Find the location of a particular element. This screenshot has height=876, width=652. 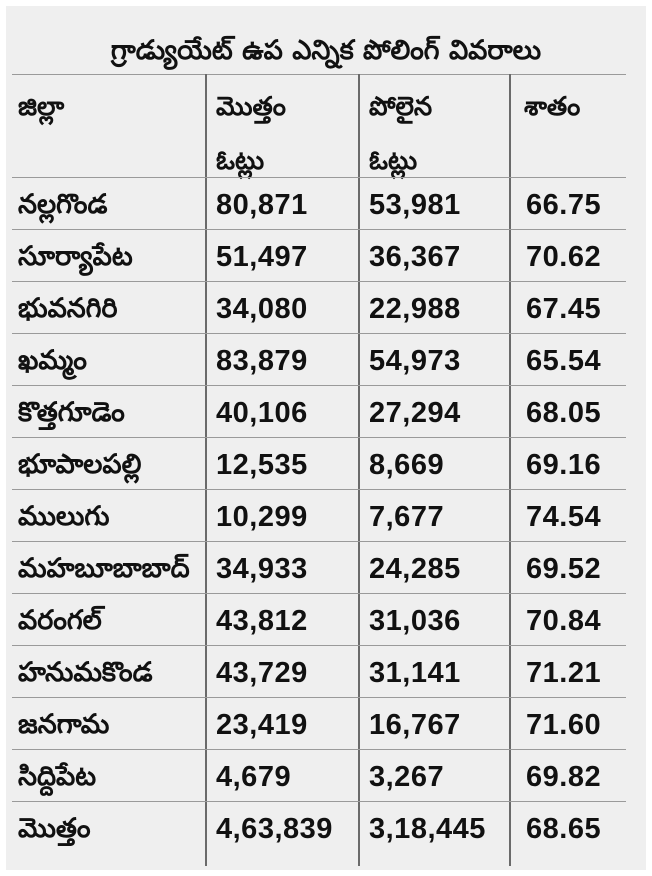

total-row-polled-votes-cell: 3,18,445 is located at coordinates (427, 829).